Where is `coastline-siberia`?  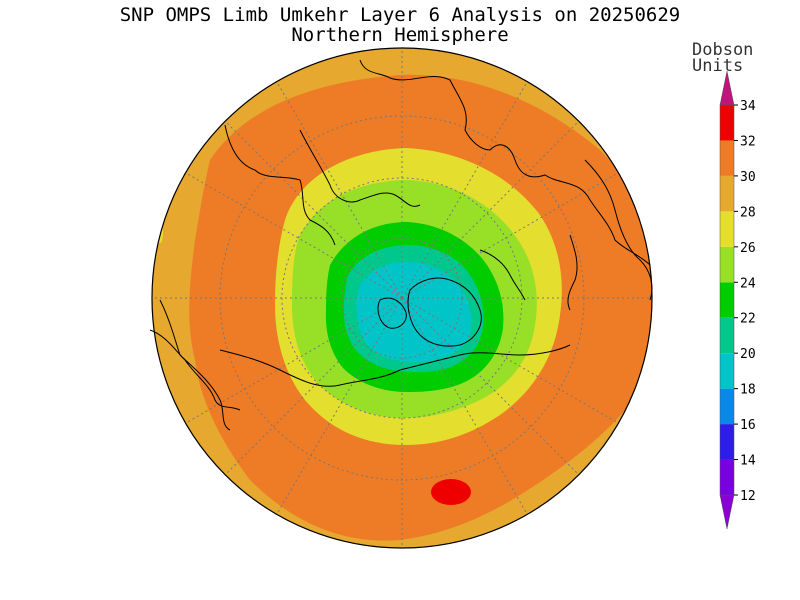 coastline-siberia is located at coordinates (360, 168).